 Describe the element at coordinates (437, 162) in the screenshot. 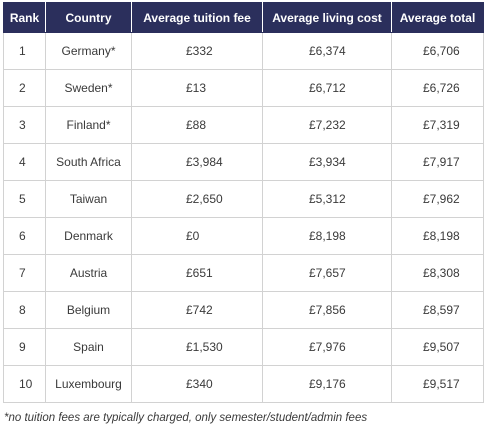

I see `cell-total: £7,917` at that location.